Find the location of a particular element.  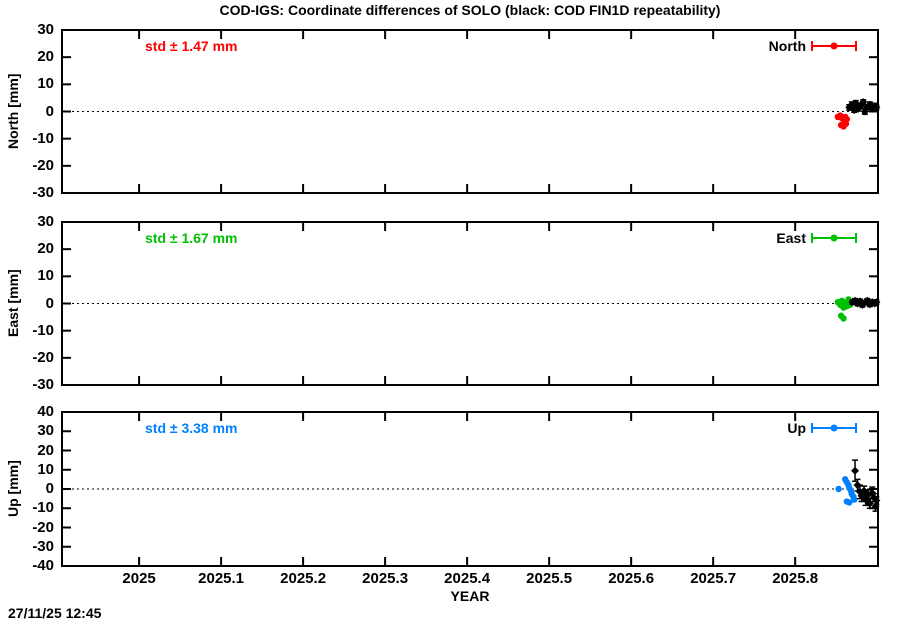

x-tick-label: 2025.3 is located at coordinates (385, 578).